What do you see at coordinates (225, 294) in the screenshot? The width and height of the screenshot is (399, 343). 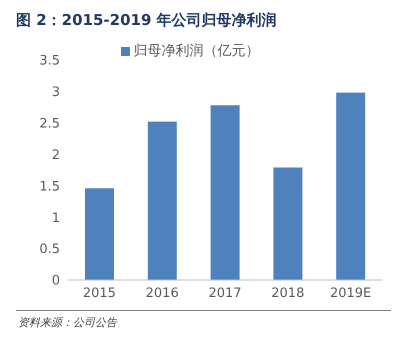 I see `x-tick-label: 2017` at bounding box center [225, 294].